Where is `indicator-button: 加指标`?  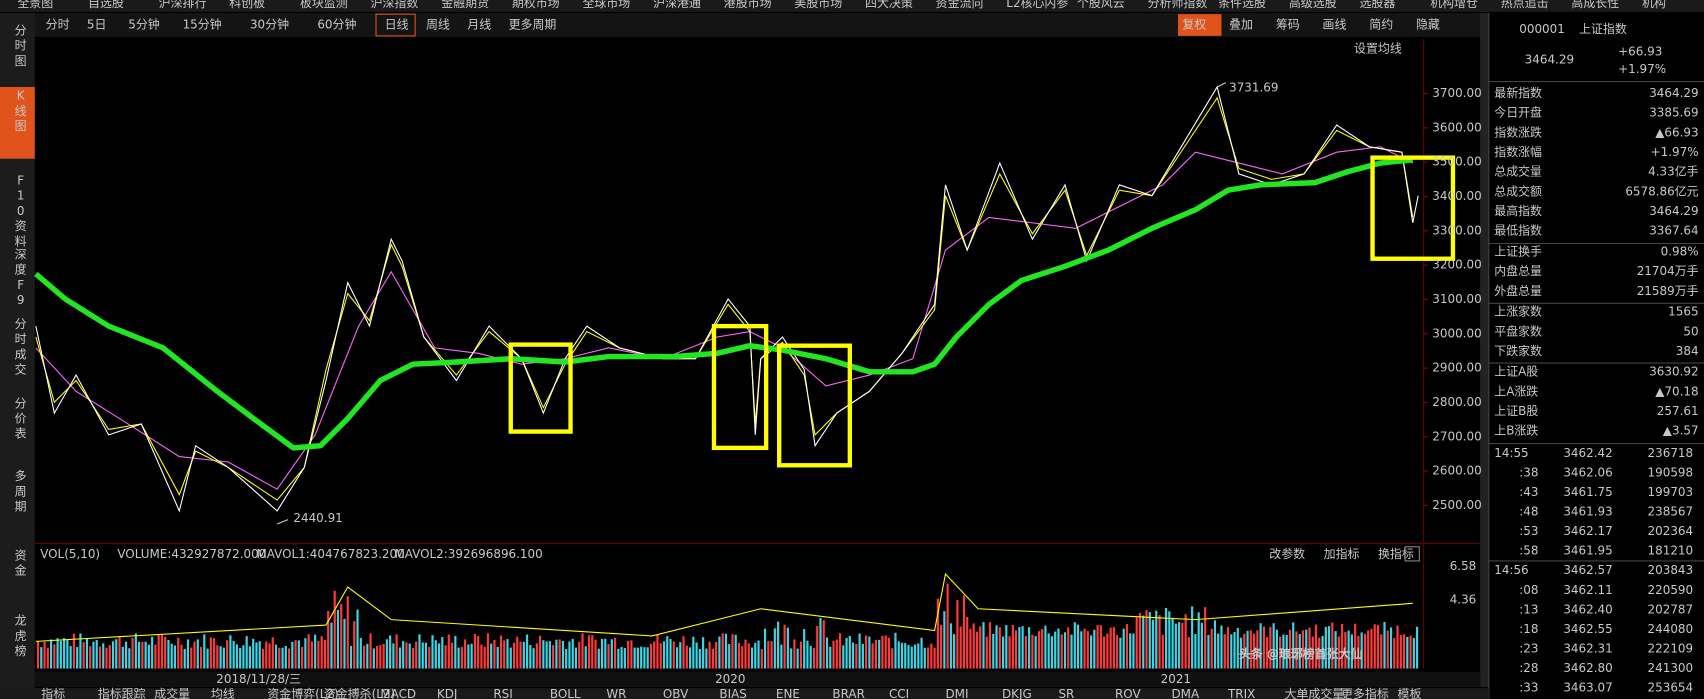
indicator-button: 加指标 is located at coordinates (1342, 553).